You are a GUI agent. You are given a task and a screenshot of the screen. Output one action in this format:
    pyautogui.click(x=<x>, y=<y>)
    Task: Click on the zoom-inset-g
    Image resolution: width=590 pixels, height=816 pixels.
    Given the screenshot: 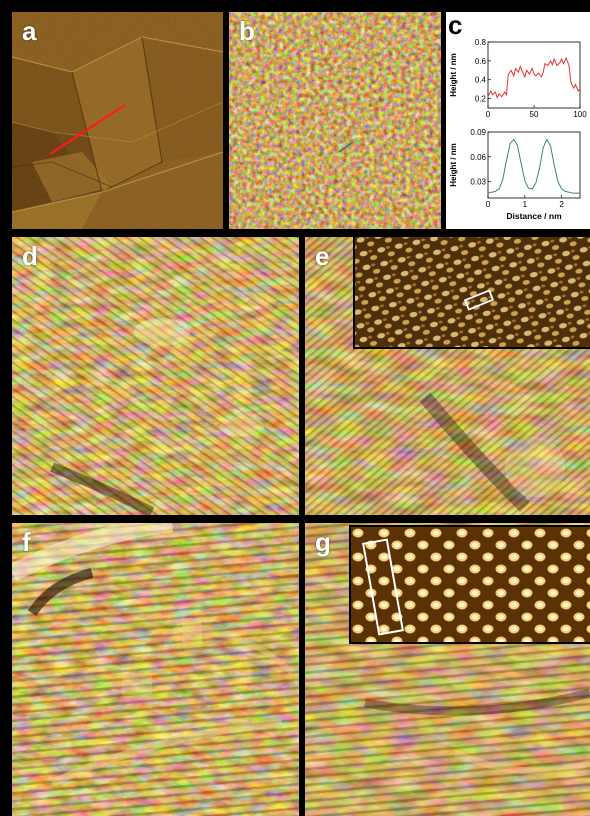 What is the action you would take?
    pyautogui.click(x=469, y=584)
    